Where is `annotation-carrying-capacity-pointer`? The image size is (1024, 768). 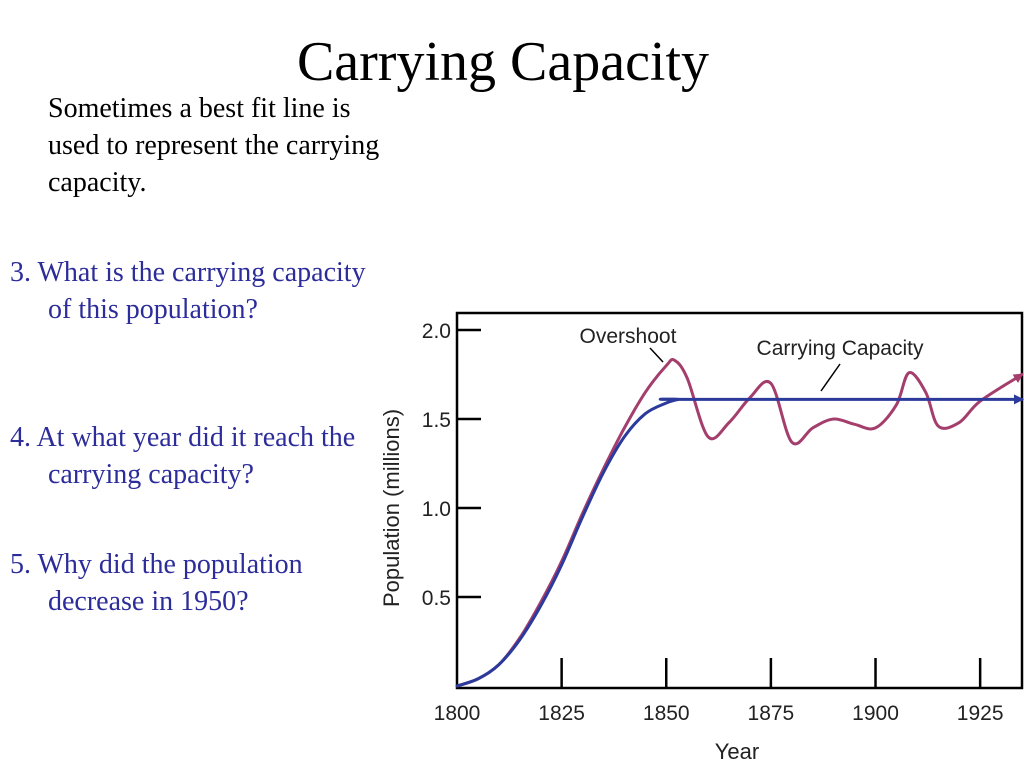
annotation-carrying-capacity-pointer is located at coordinates (830, 377).